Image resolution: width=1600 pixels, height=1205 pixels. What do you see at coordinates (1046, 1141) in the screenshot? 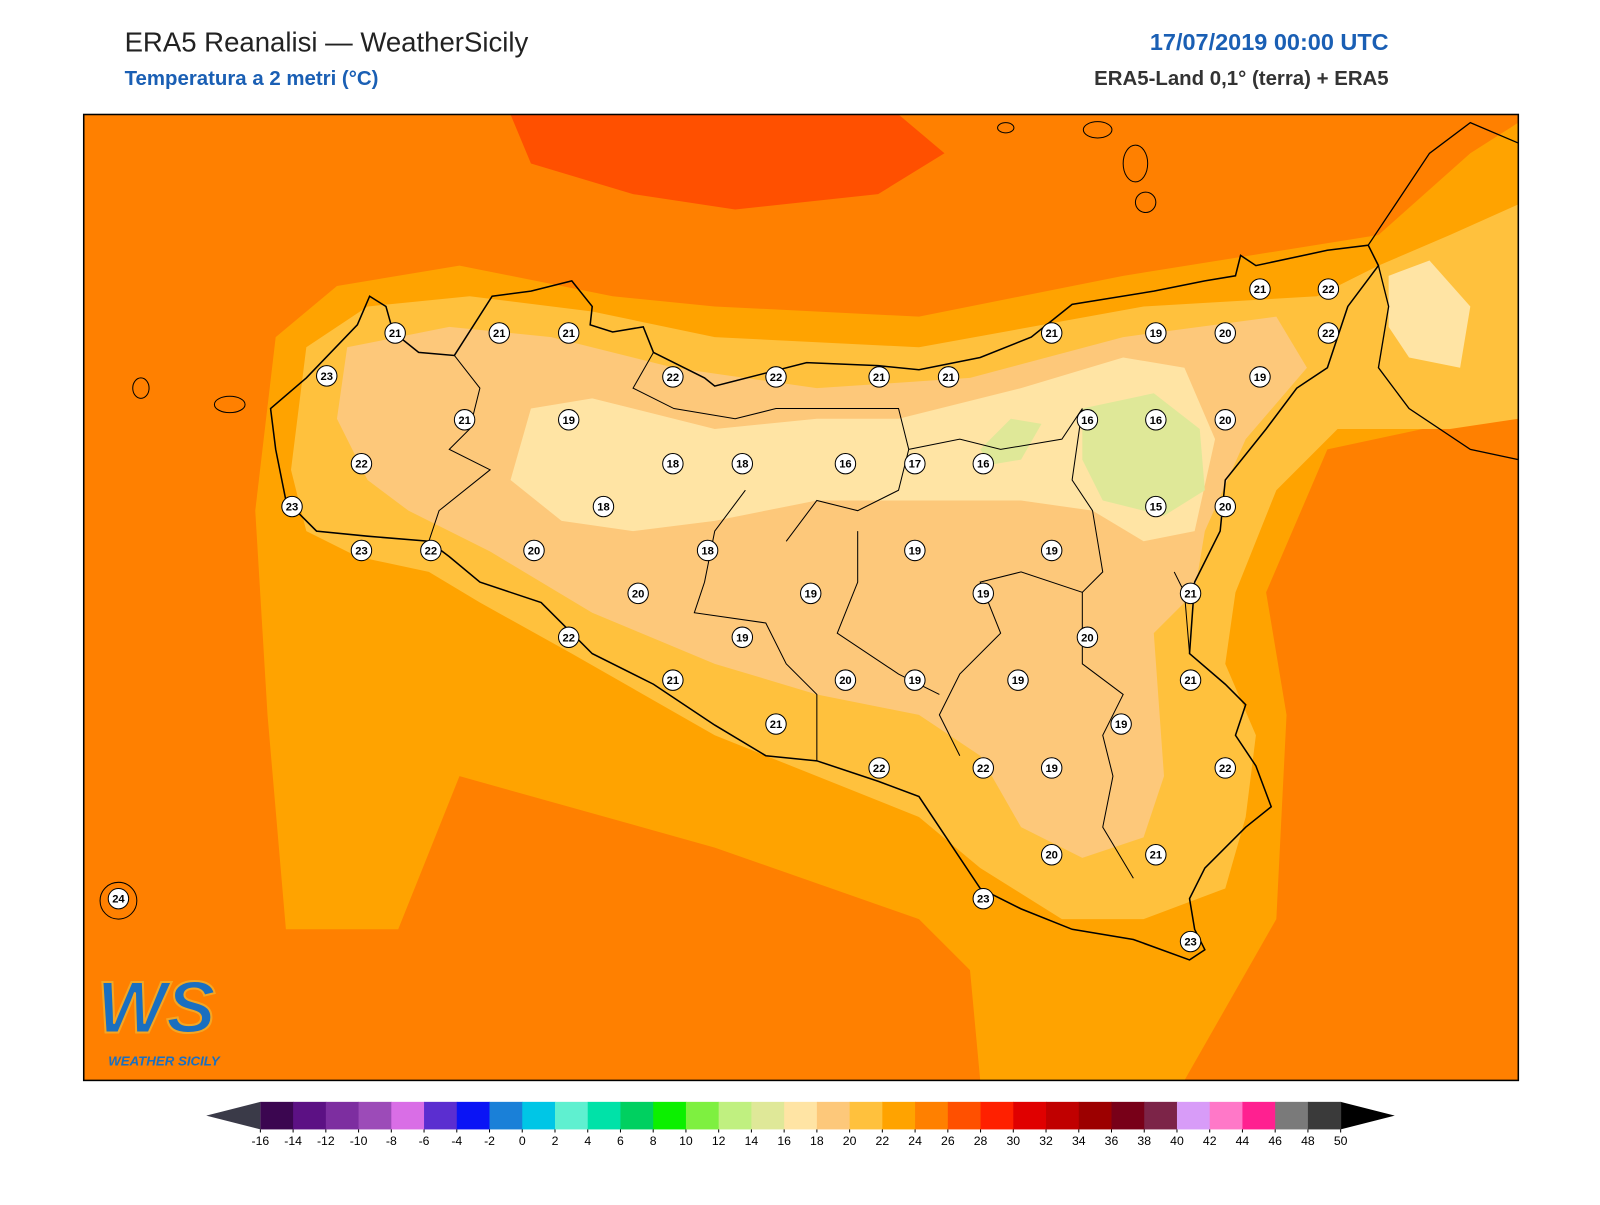
I see `colorbar-tick-label: 32` at bounding box center [1046, 1141].